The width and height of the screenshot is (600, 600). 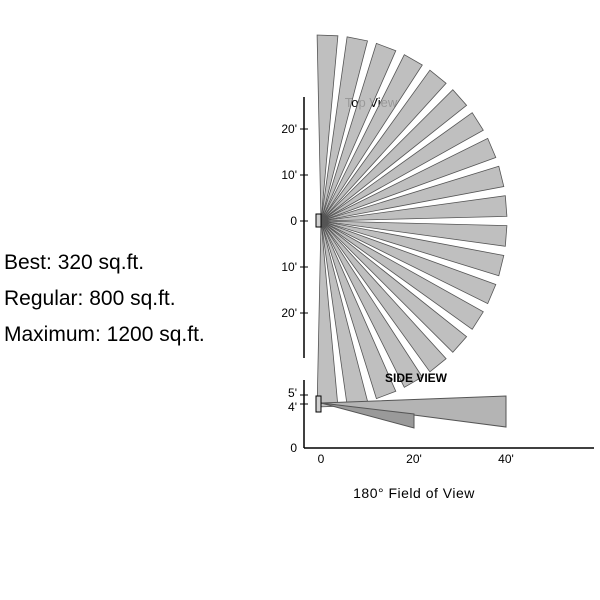 I want to click on coverage-regular: Regular: 800 sq.ft., so click(x=90, y=298).